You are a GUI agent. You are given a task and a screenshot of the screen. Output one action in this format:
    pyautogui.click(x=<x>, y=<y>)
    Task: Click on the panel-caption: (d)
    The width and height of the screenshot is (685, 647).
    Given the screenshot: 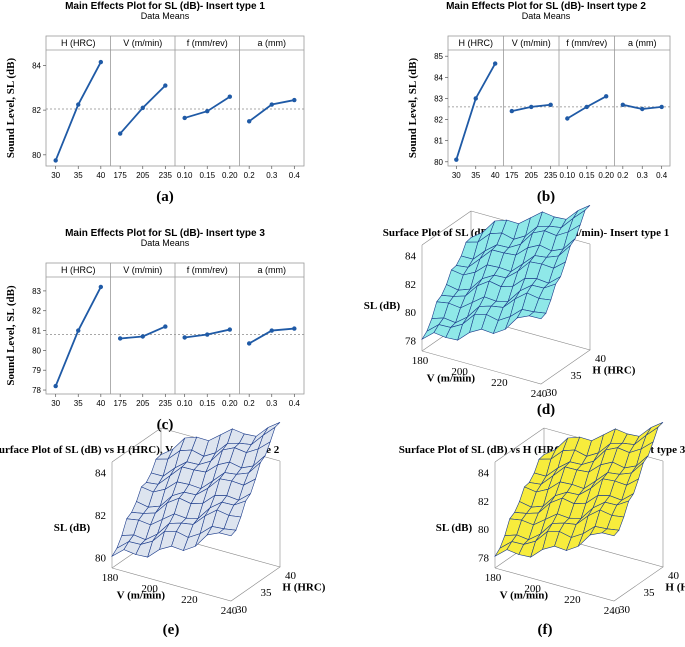 What is the action you would take?
    pyautogui.click(x=546, y=410)
    